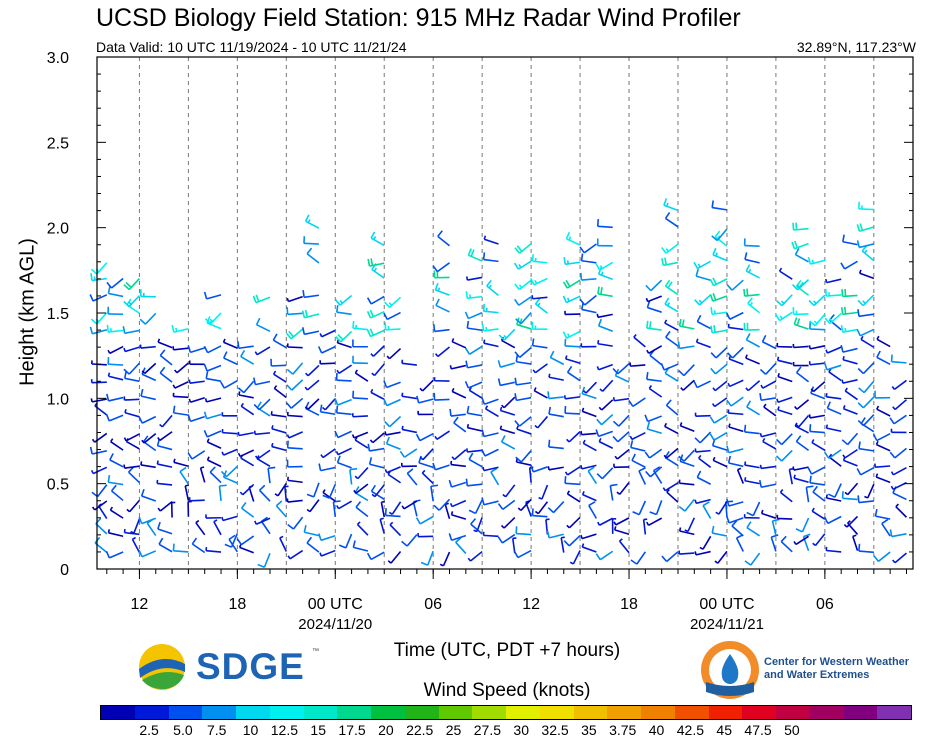 The image size is (927, 747). I want to click on sdge-trademark: ™, so click(315, 651).